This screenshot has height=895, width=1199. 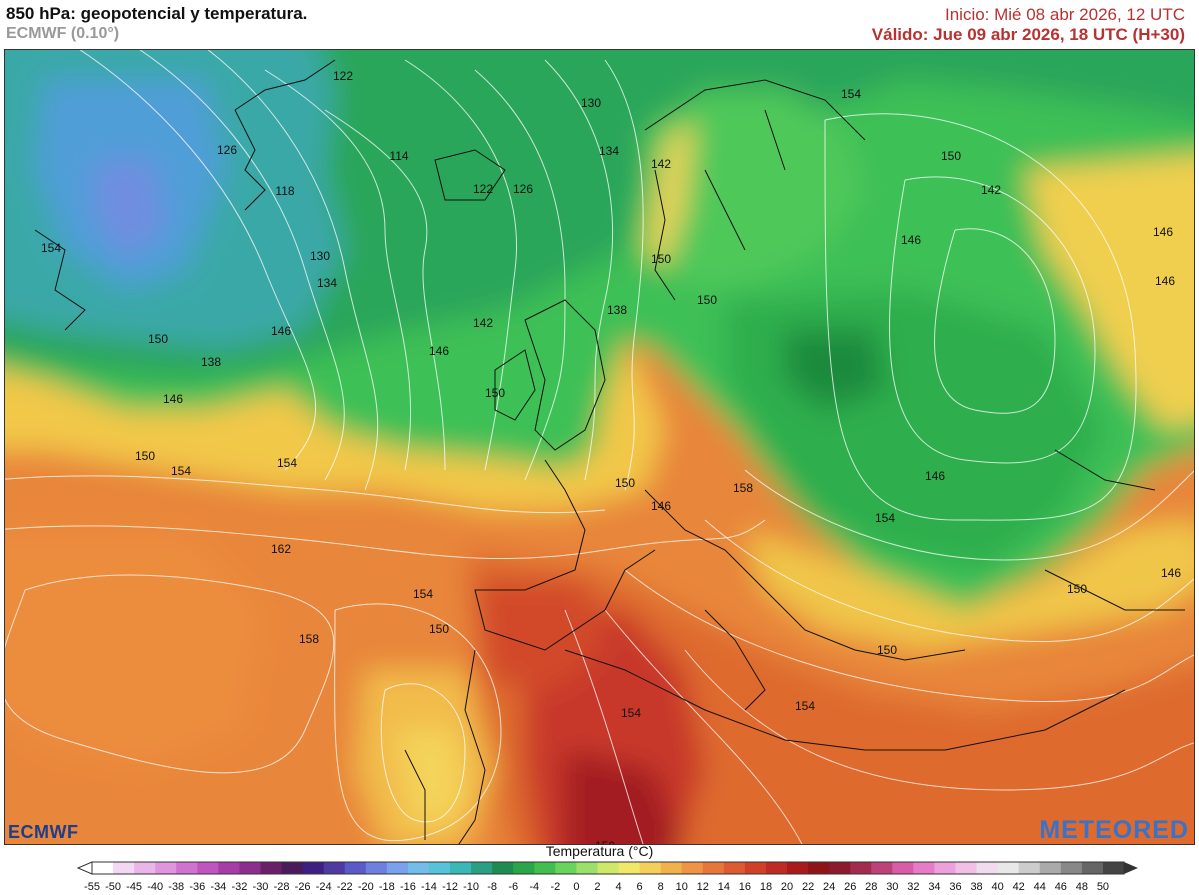 What do you see at coordinates (387, 887) in the screenshot?
I see `colorbar-tick-label: -18` at bounding box center [387, 887].